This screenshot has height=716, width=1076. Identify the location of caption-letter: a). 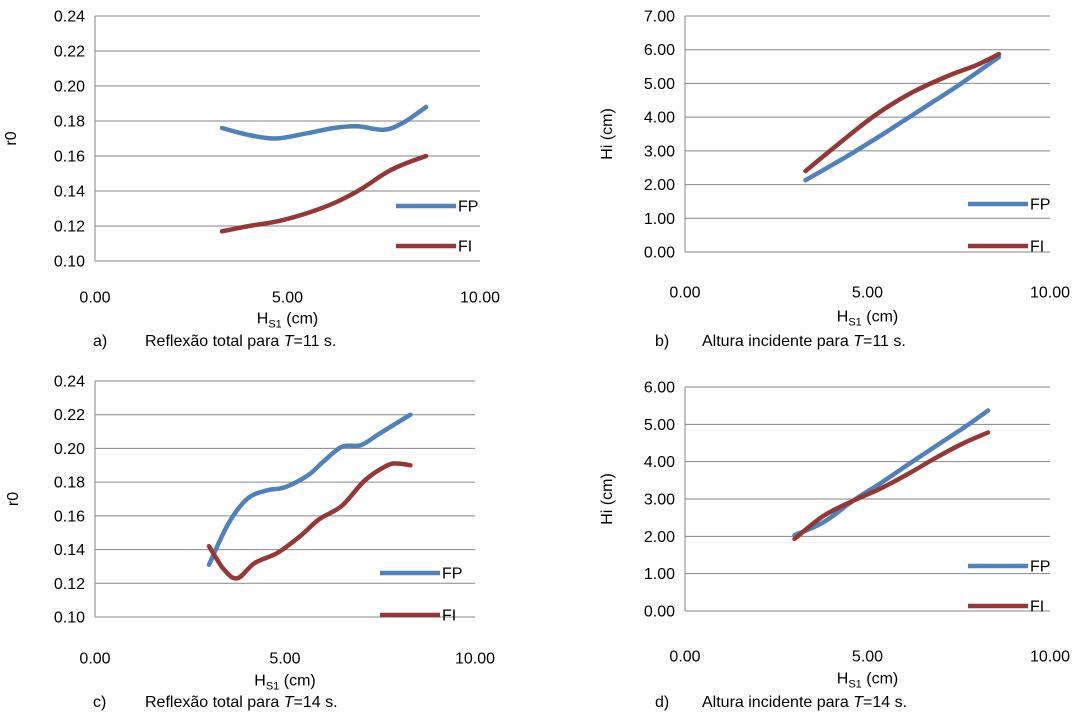
(100, 341).